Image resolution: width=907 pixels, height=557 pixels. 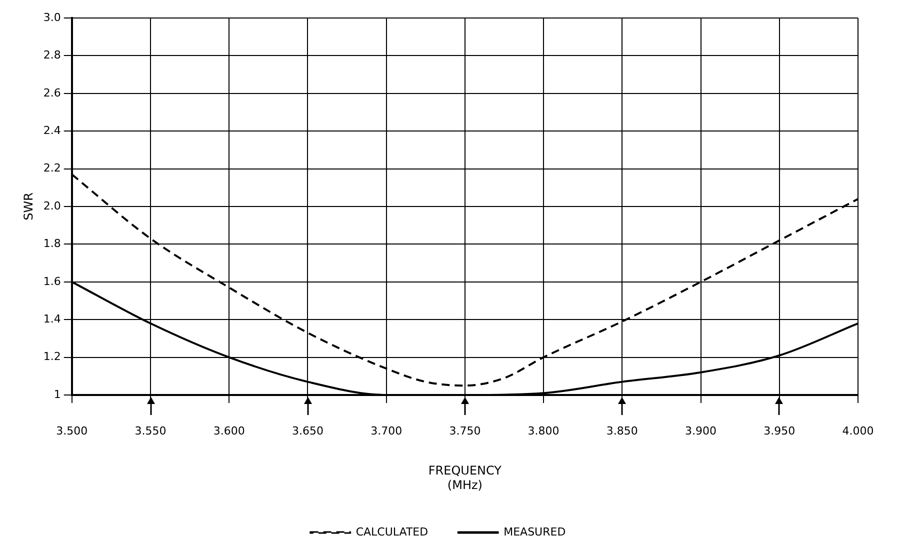 What do you see at coordinates (57, 394) in the screenshot?
I see `y-tick-label: 1` at bounding box center [57, 394].